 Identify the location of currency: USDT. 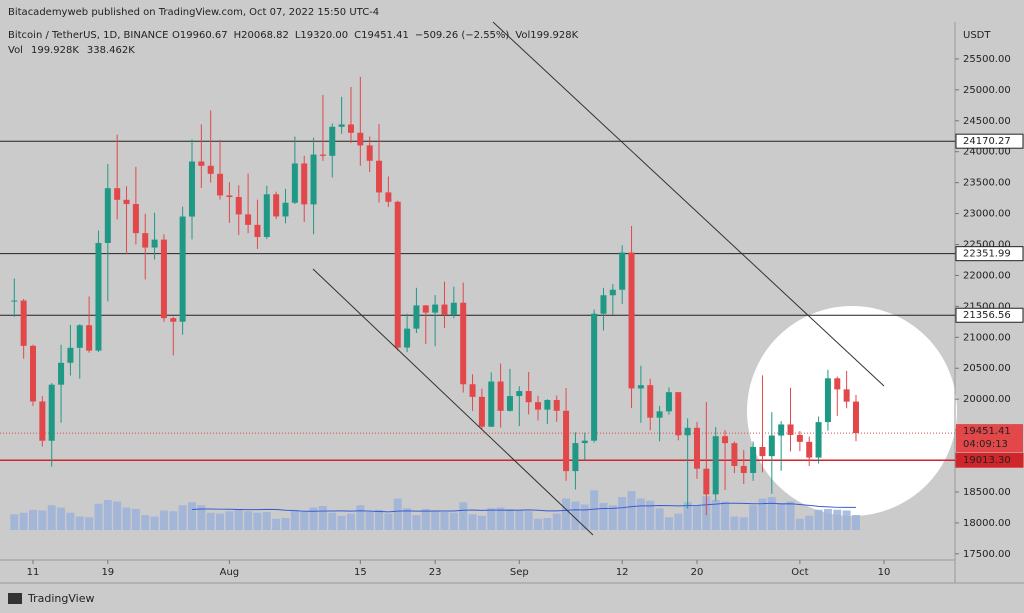
(977, 35).